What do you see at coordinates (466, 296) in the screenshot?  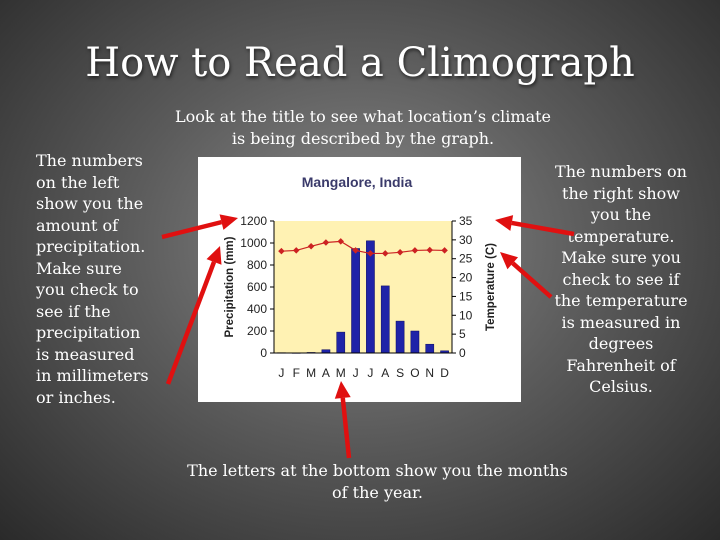 I see `right-tick-label: 15` at bounding box center [466, 296].